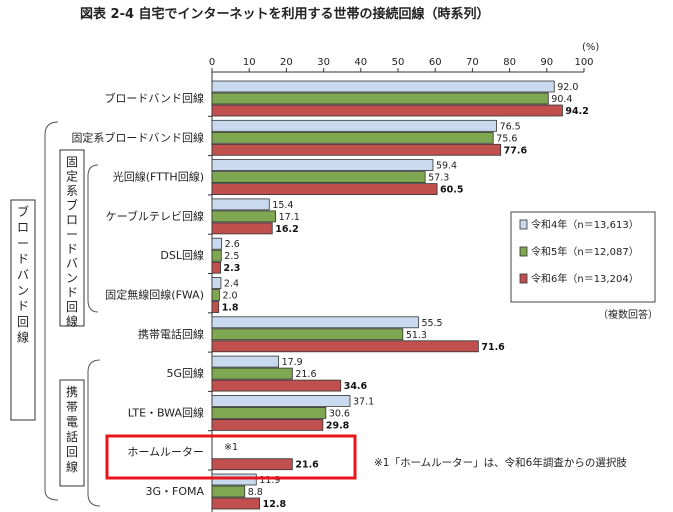 This screenshot has height=512, width=673. What do you see at coordinates (275, 504) in the screenshot?
I see `data-label: 12.8` at bounding box center [275, 504].